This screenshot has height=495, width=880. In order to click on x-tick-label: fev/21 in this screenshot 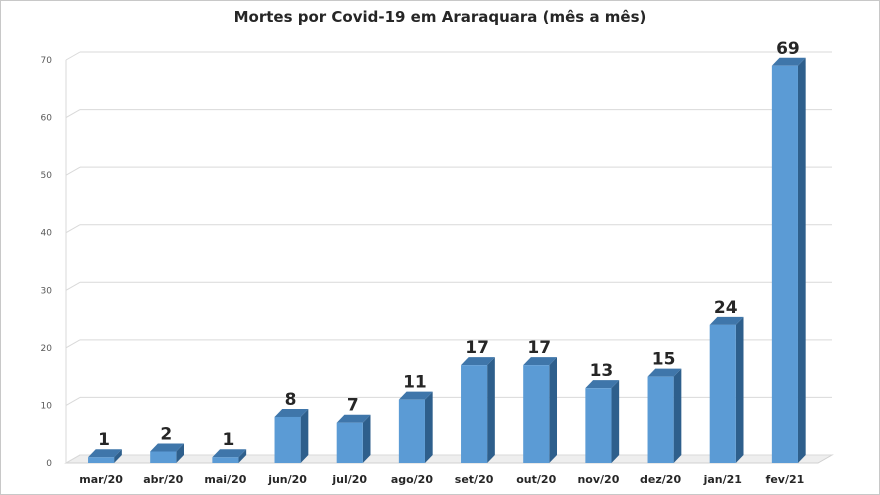, I will do `click(785, 479)`.